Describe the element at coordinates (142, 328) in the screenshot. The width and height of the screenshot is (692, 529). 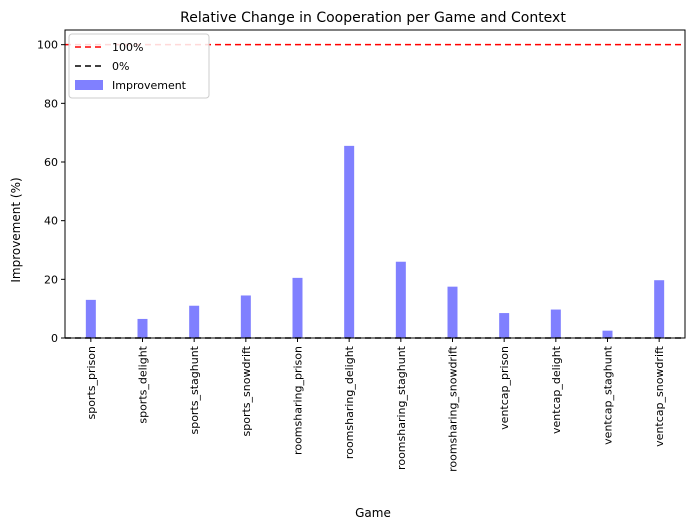
I see `bar-sports_delight` at that location.